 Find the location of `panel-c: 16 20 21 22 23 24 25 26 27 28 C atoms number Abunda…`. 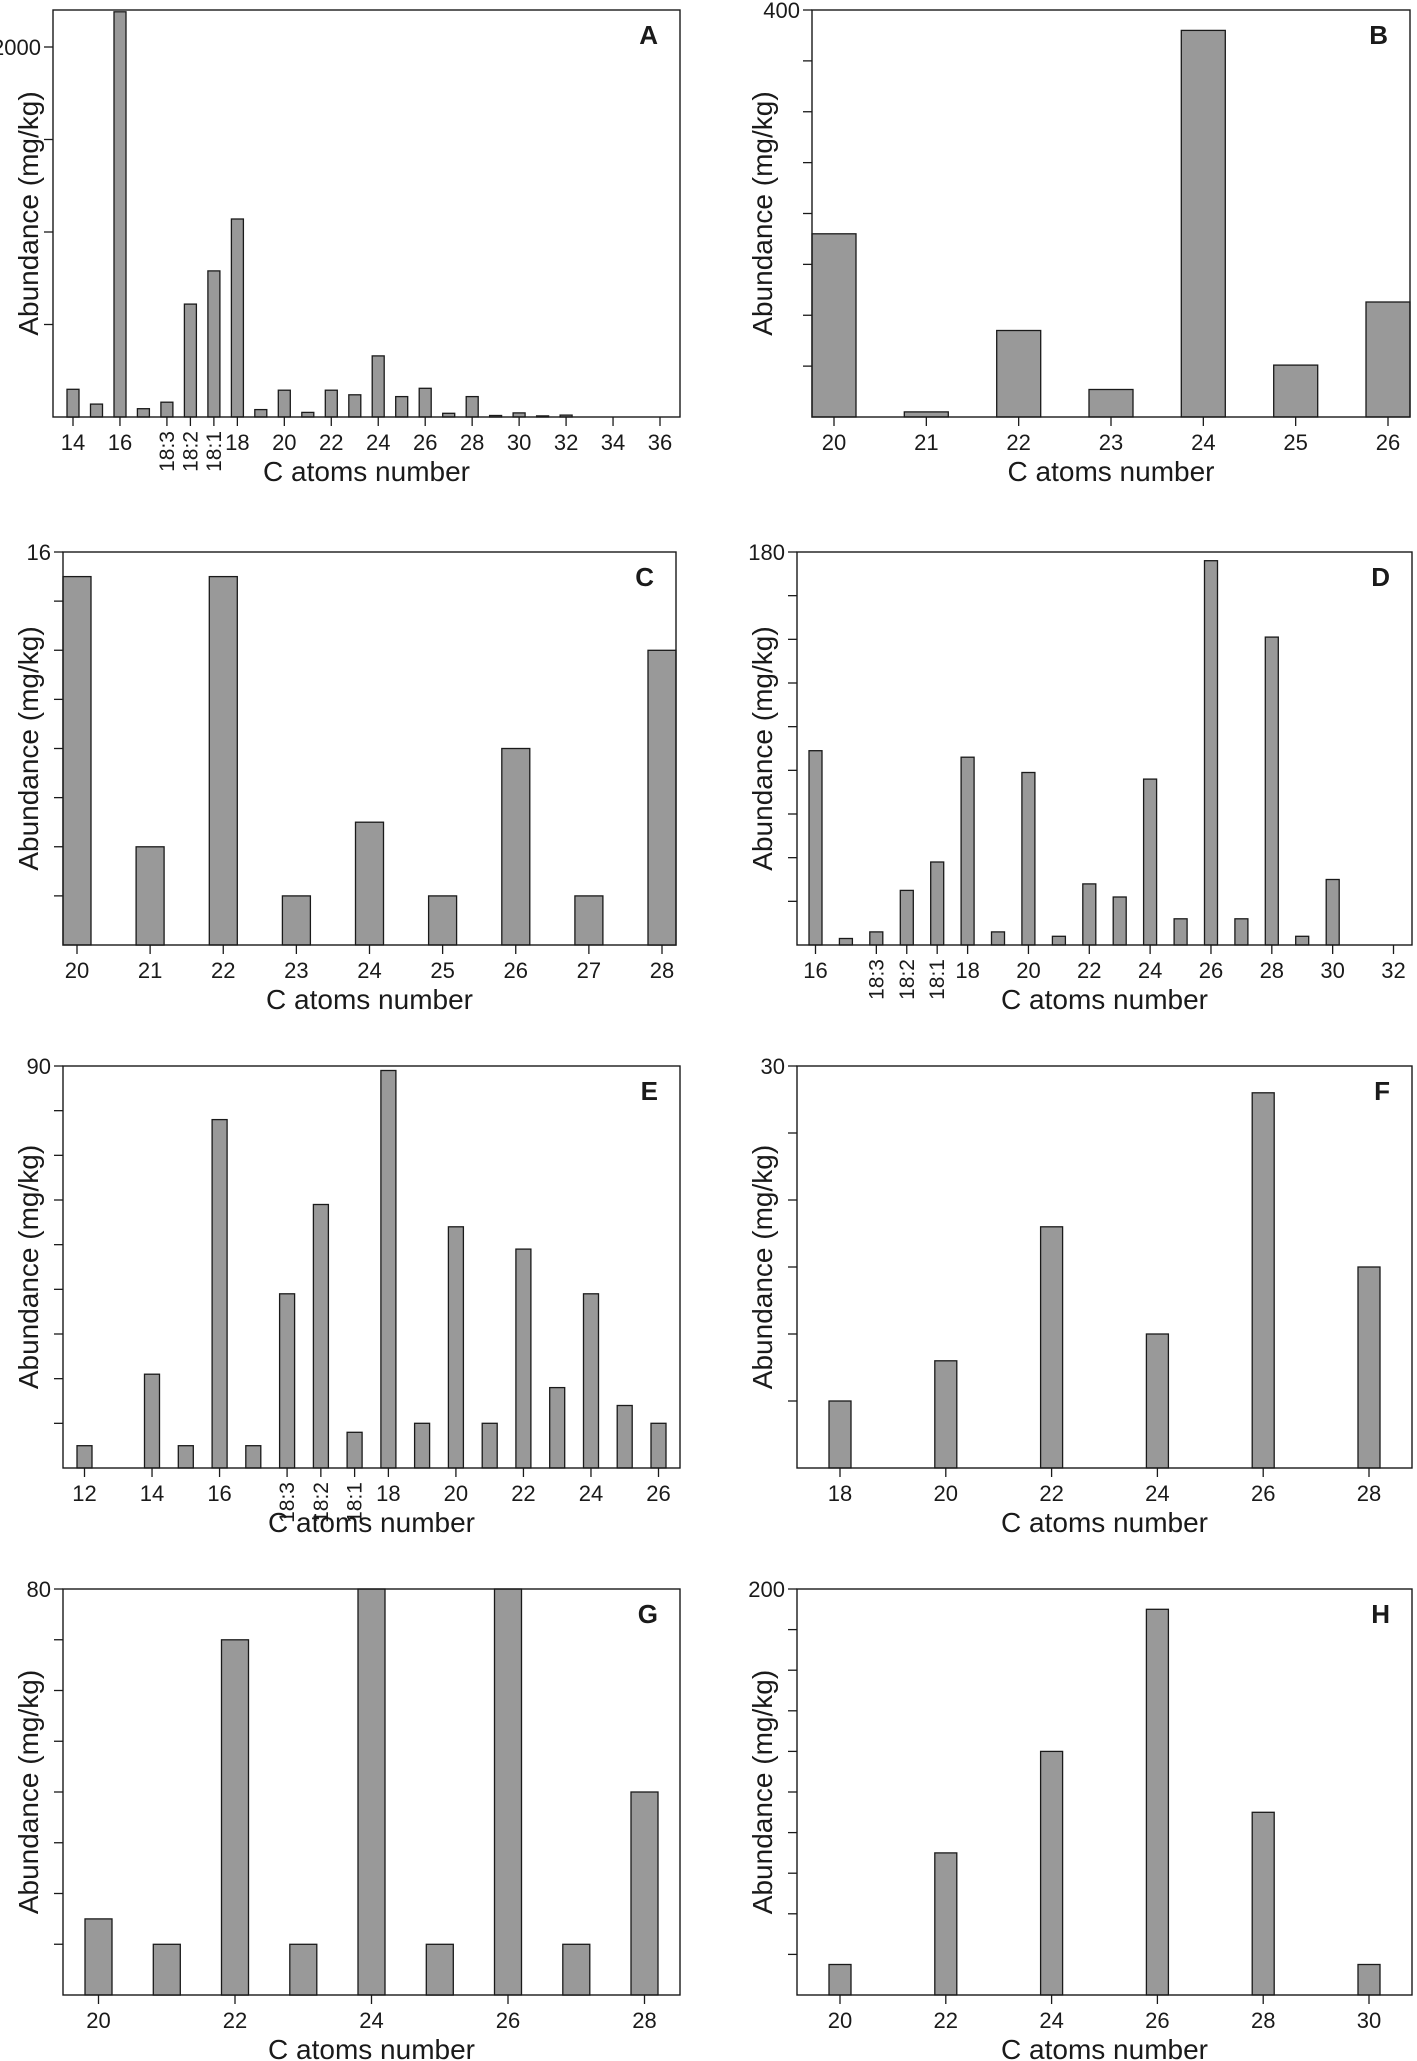

panel-c: 16 20 21 22 23 24 25 26 27 28 C atoms number Abunda… is located at coordinates (345, 777).